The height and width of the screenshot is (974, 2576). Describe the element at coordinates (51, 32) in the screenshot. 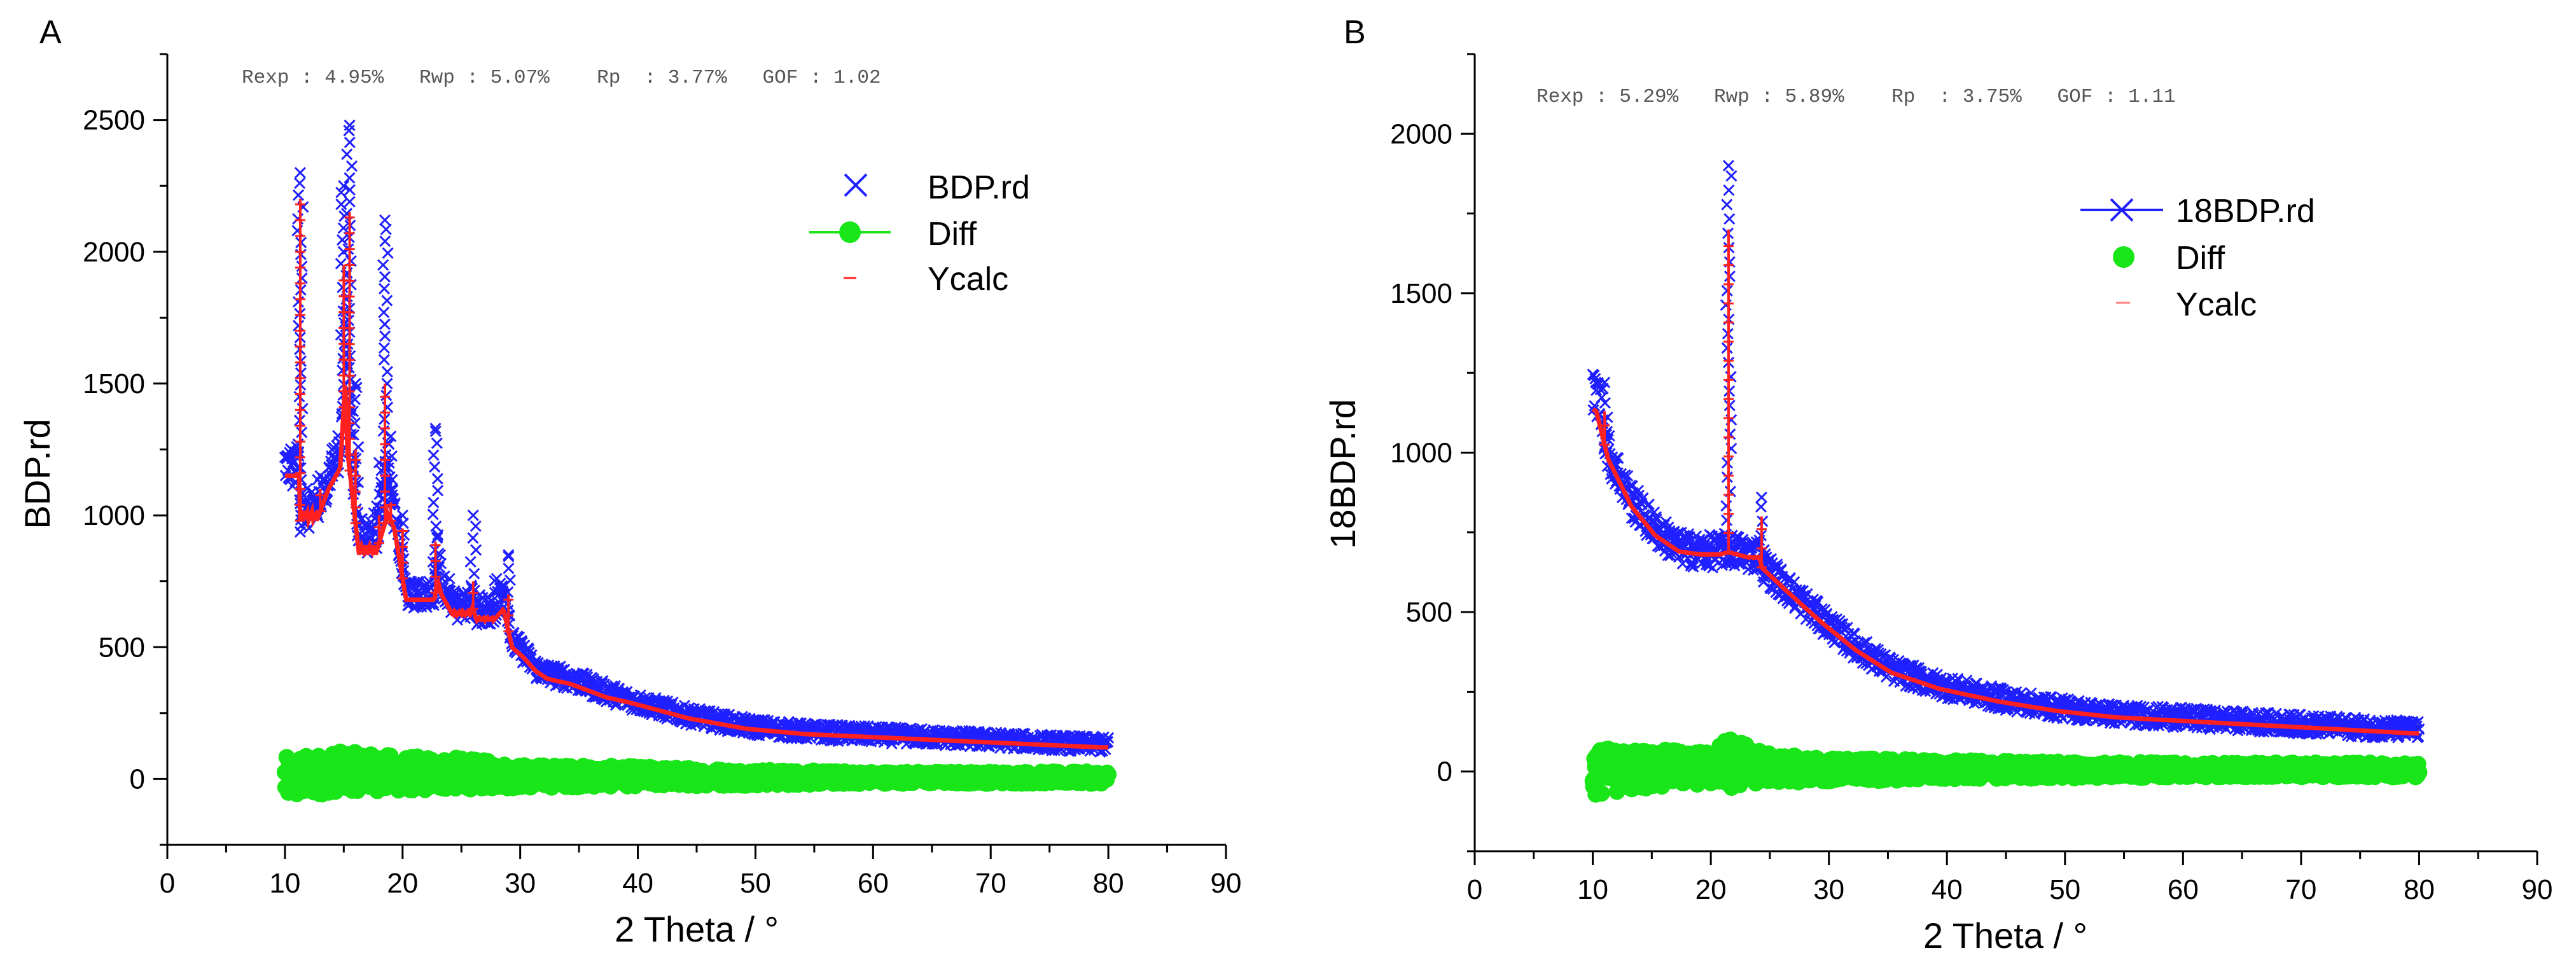

I see `panel-a-letter: A` at that location.